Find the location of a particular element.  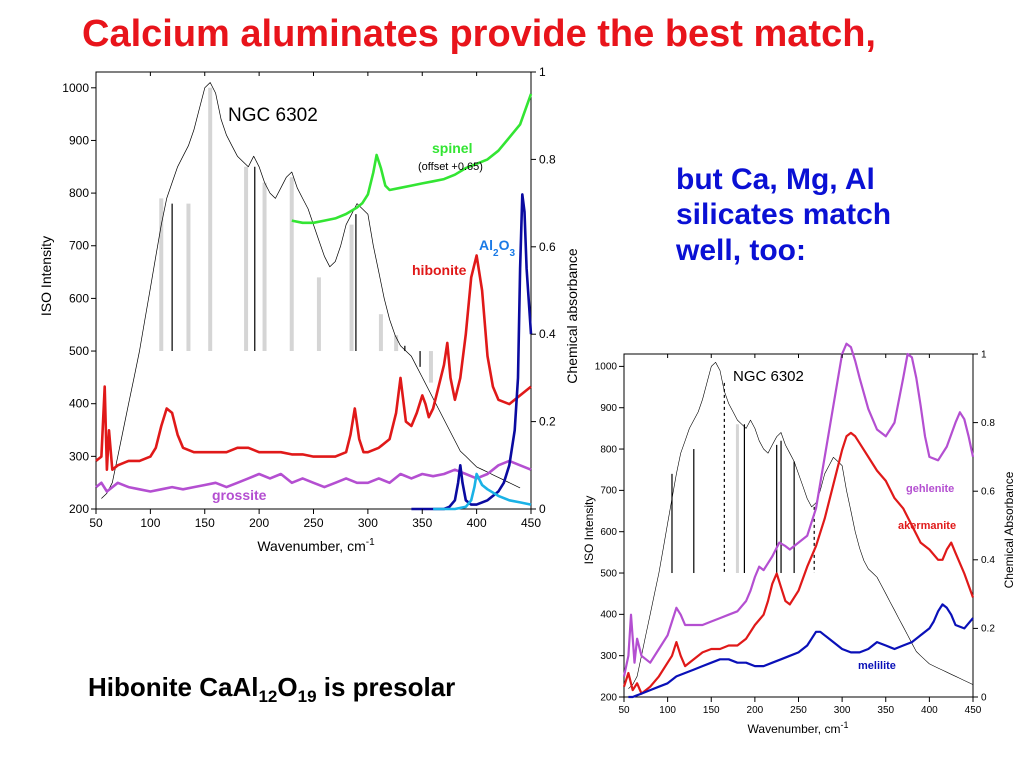

al2o3-subscript: 3 is located at coordinates (512, 253).